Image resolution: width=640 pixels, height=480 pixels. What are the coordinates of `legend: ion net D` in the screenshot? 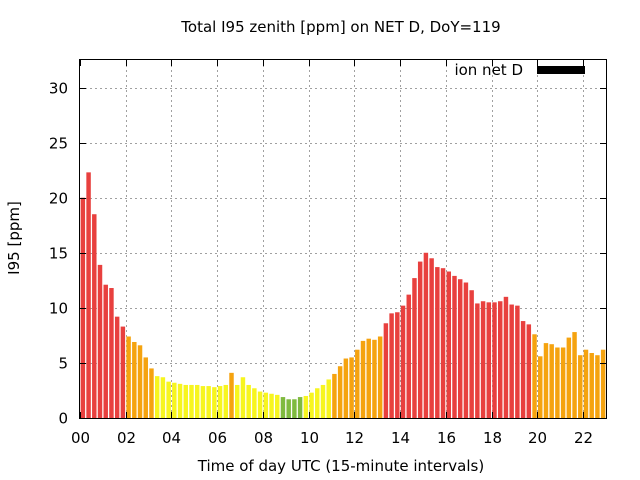 It's located at (519, 70).